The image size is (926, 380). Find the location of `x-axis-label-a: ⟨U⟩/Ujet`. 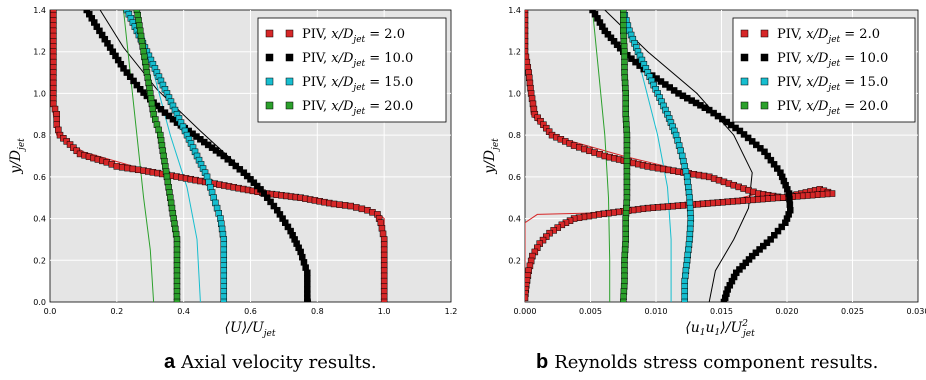

x-axis-label-a: ⟨U⟩/Ujet is located at coordinates (249, 329).